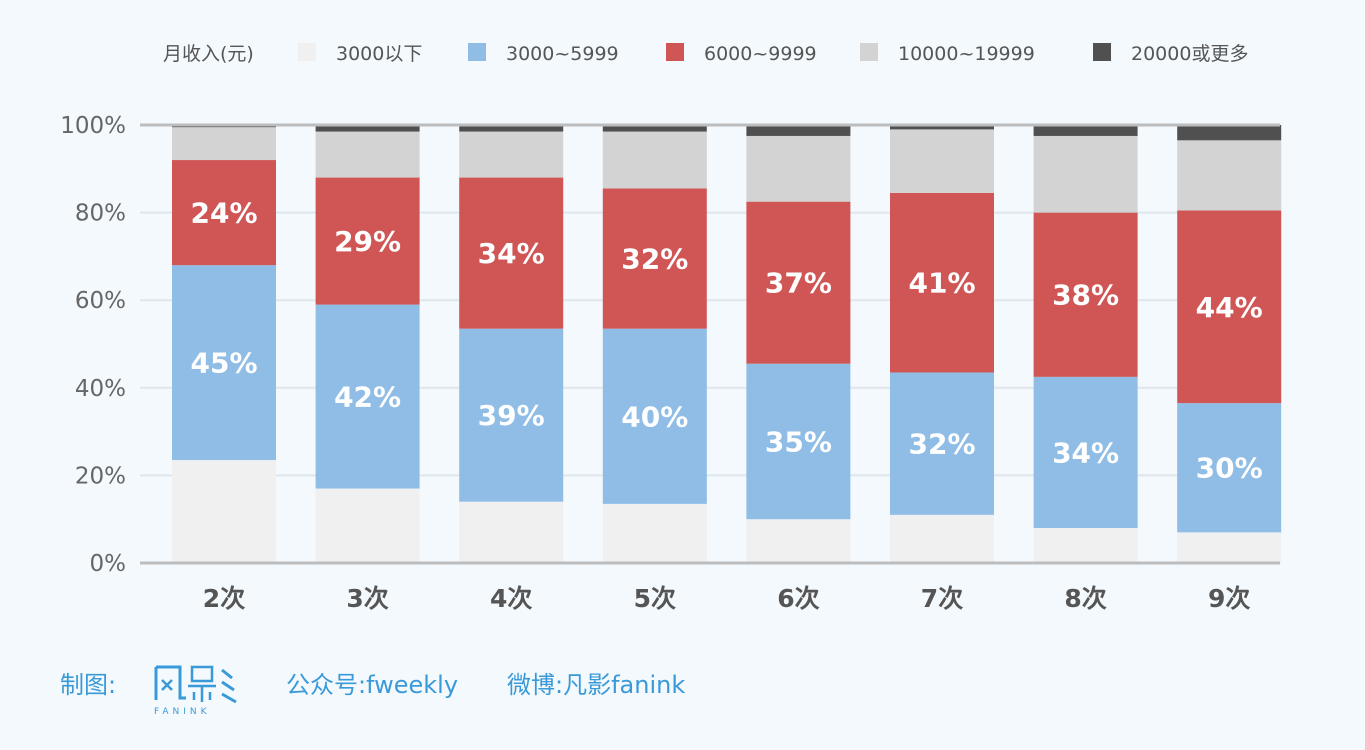 The height and width of the screenshot is (750, 1365). Describe the element at coordinates (93, 126) in the screenshot. I see `y-tick-label: 100%` at that location.